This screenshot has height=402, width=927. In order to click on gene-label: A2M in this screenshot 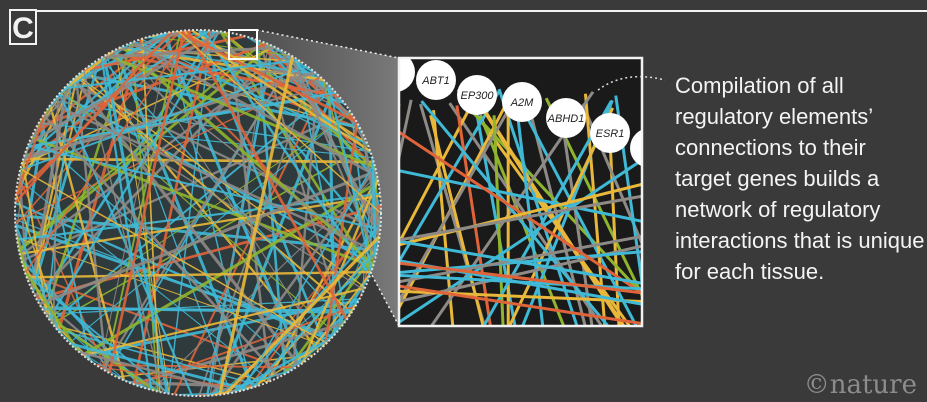, I will do `click(522, 103)`.